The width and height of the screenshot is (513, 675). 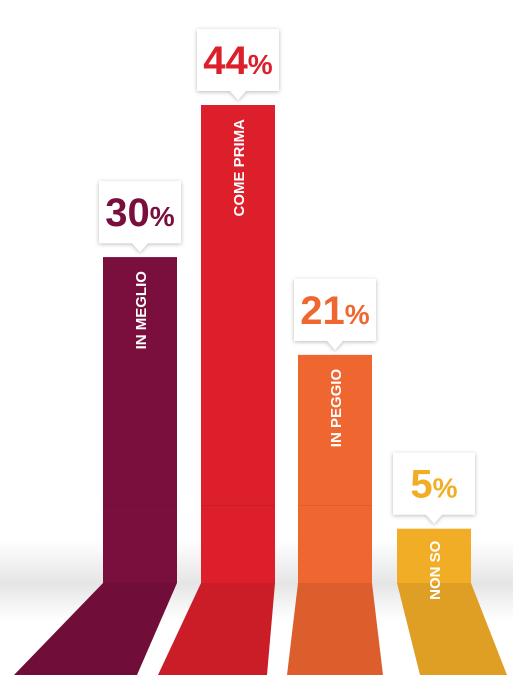 What do you see at coordinates (140, 213) in the screenshot?
I see `value-label-1: 30%` at bounding box center [140, 213].